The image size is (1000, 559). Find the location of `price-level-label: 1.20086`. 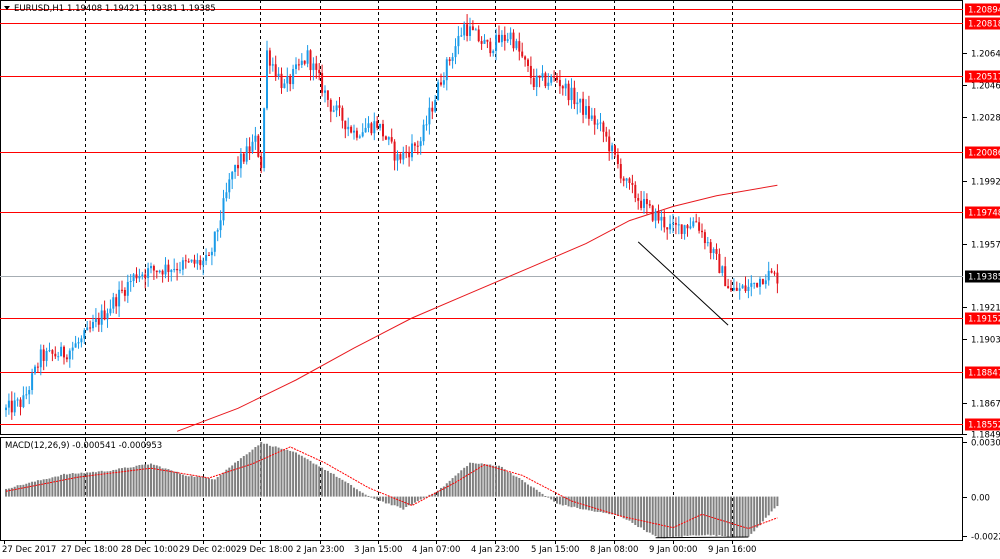

price-level-label: 1.20086 is located at coordinates (984, 154).